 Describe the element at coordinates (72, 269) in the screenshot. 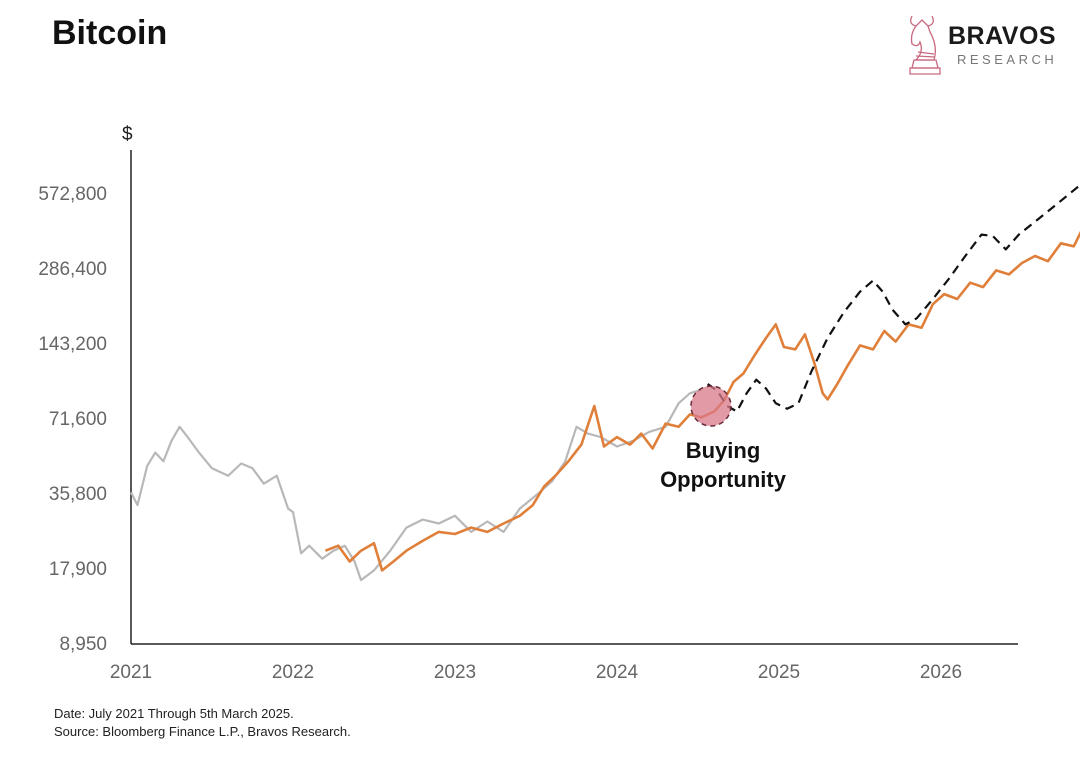

I see `y-tick-label: 286,400` at that location.